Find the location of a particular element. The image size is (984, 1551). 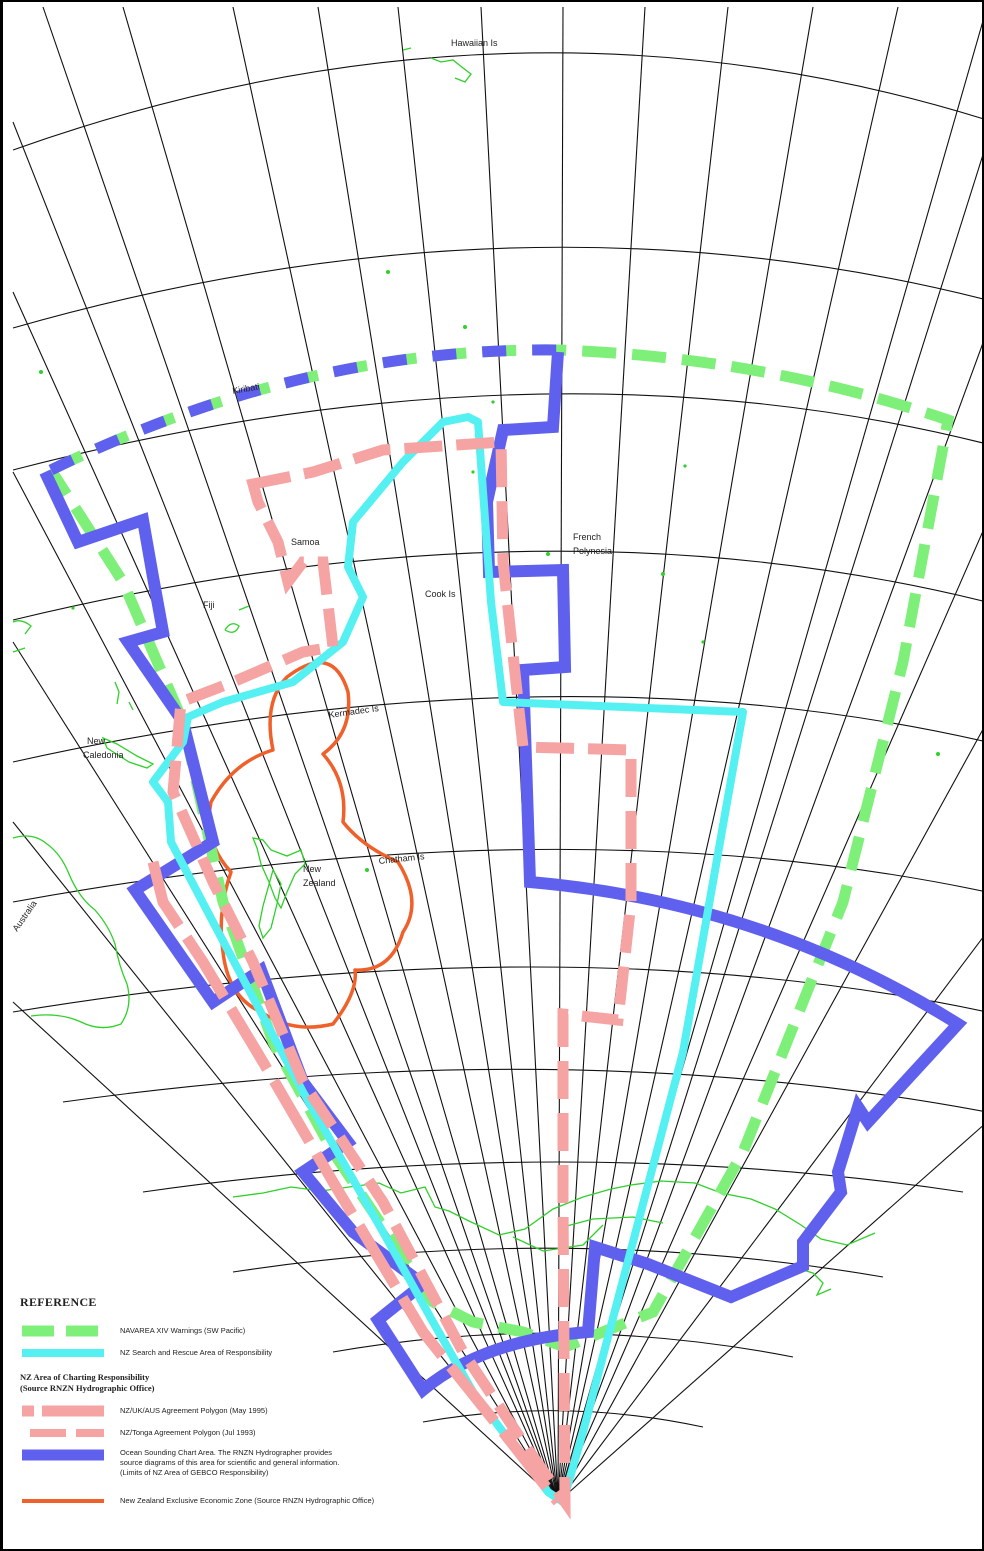

legend-item-nz-tonga: NZ/Tonga Agreement Polygon (Jul 1993) is located at coordinates (270, 1433).